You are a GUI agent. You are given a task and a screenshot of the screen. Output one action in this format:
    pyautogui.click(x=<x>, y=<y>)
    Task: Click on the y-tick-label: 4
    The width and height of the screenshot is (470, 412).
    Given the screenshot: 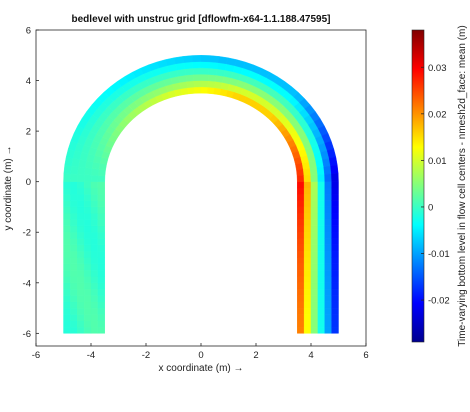 What is the action you would take?
    pyautogui.click(x=28, y=81)
    